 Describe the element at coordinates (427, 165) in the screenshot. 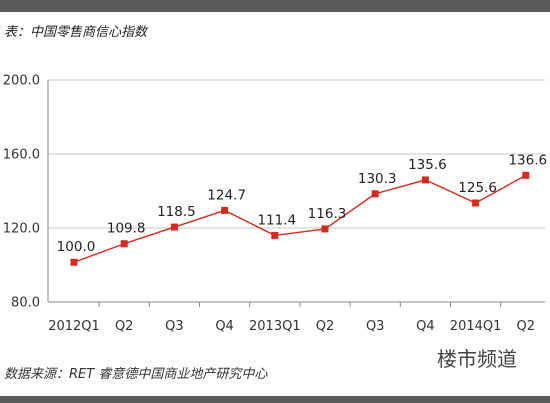

I see `data-label: 135.6` at that location.